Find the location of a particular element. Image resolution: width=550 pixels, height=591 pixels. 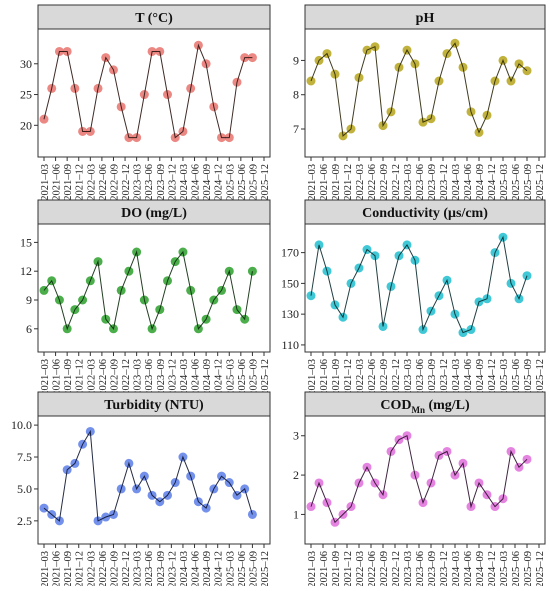

y-tick-label: 8 is located at coordinates (296, 95).